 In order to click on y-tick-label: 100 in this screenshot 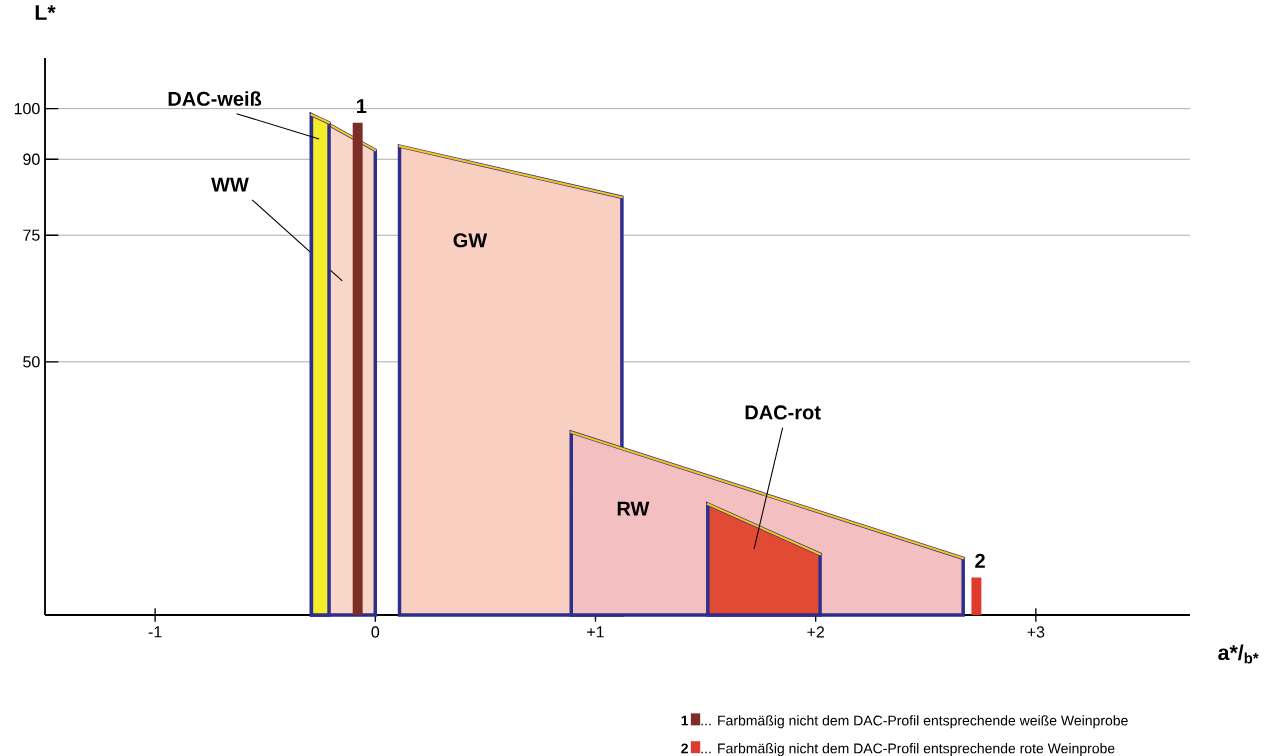, I will do `click(27, 108)`.